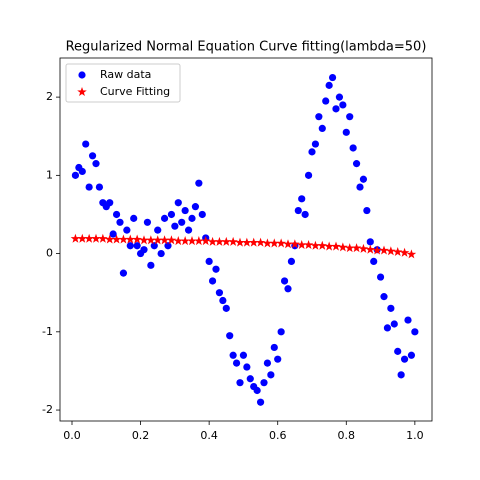  Describe the element at coordinates (72, 435) in the screenshot. I see `x-tick-label: 0.0` at that location.